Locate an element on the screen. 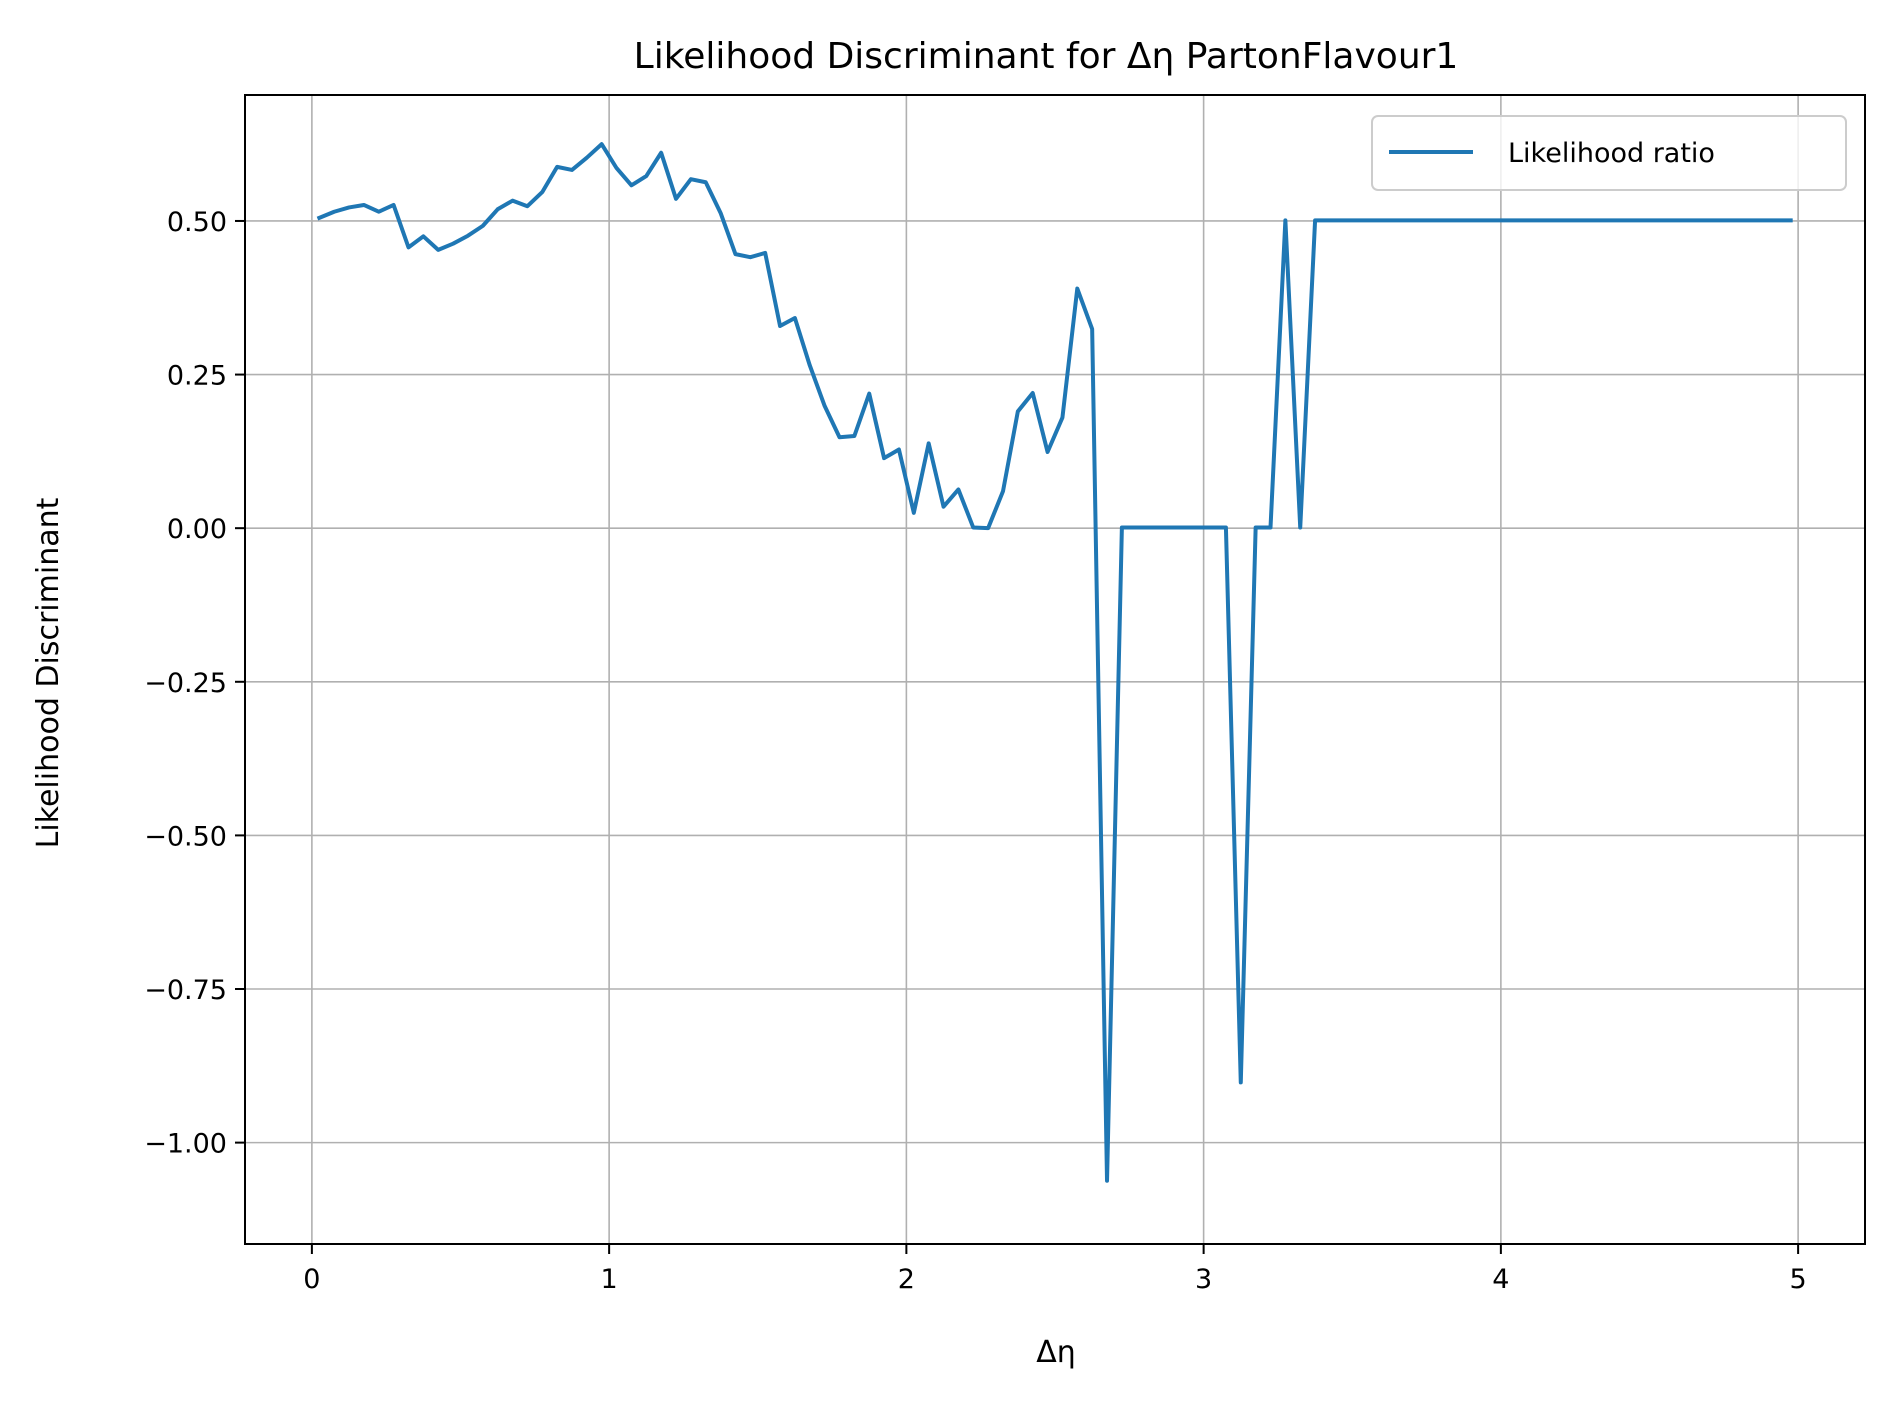 The height and width of the screenshot is (1403, 1887). y-tick-label: −1.00 is located at coordinates (185, 1144).